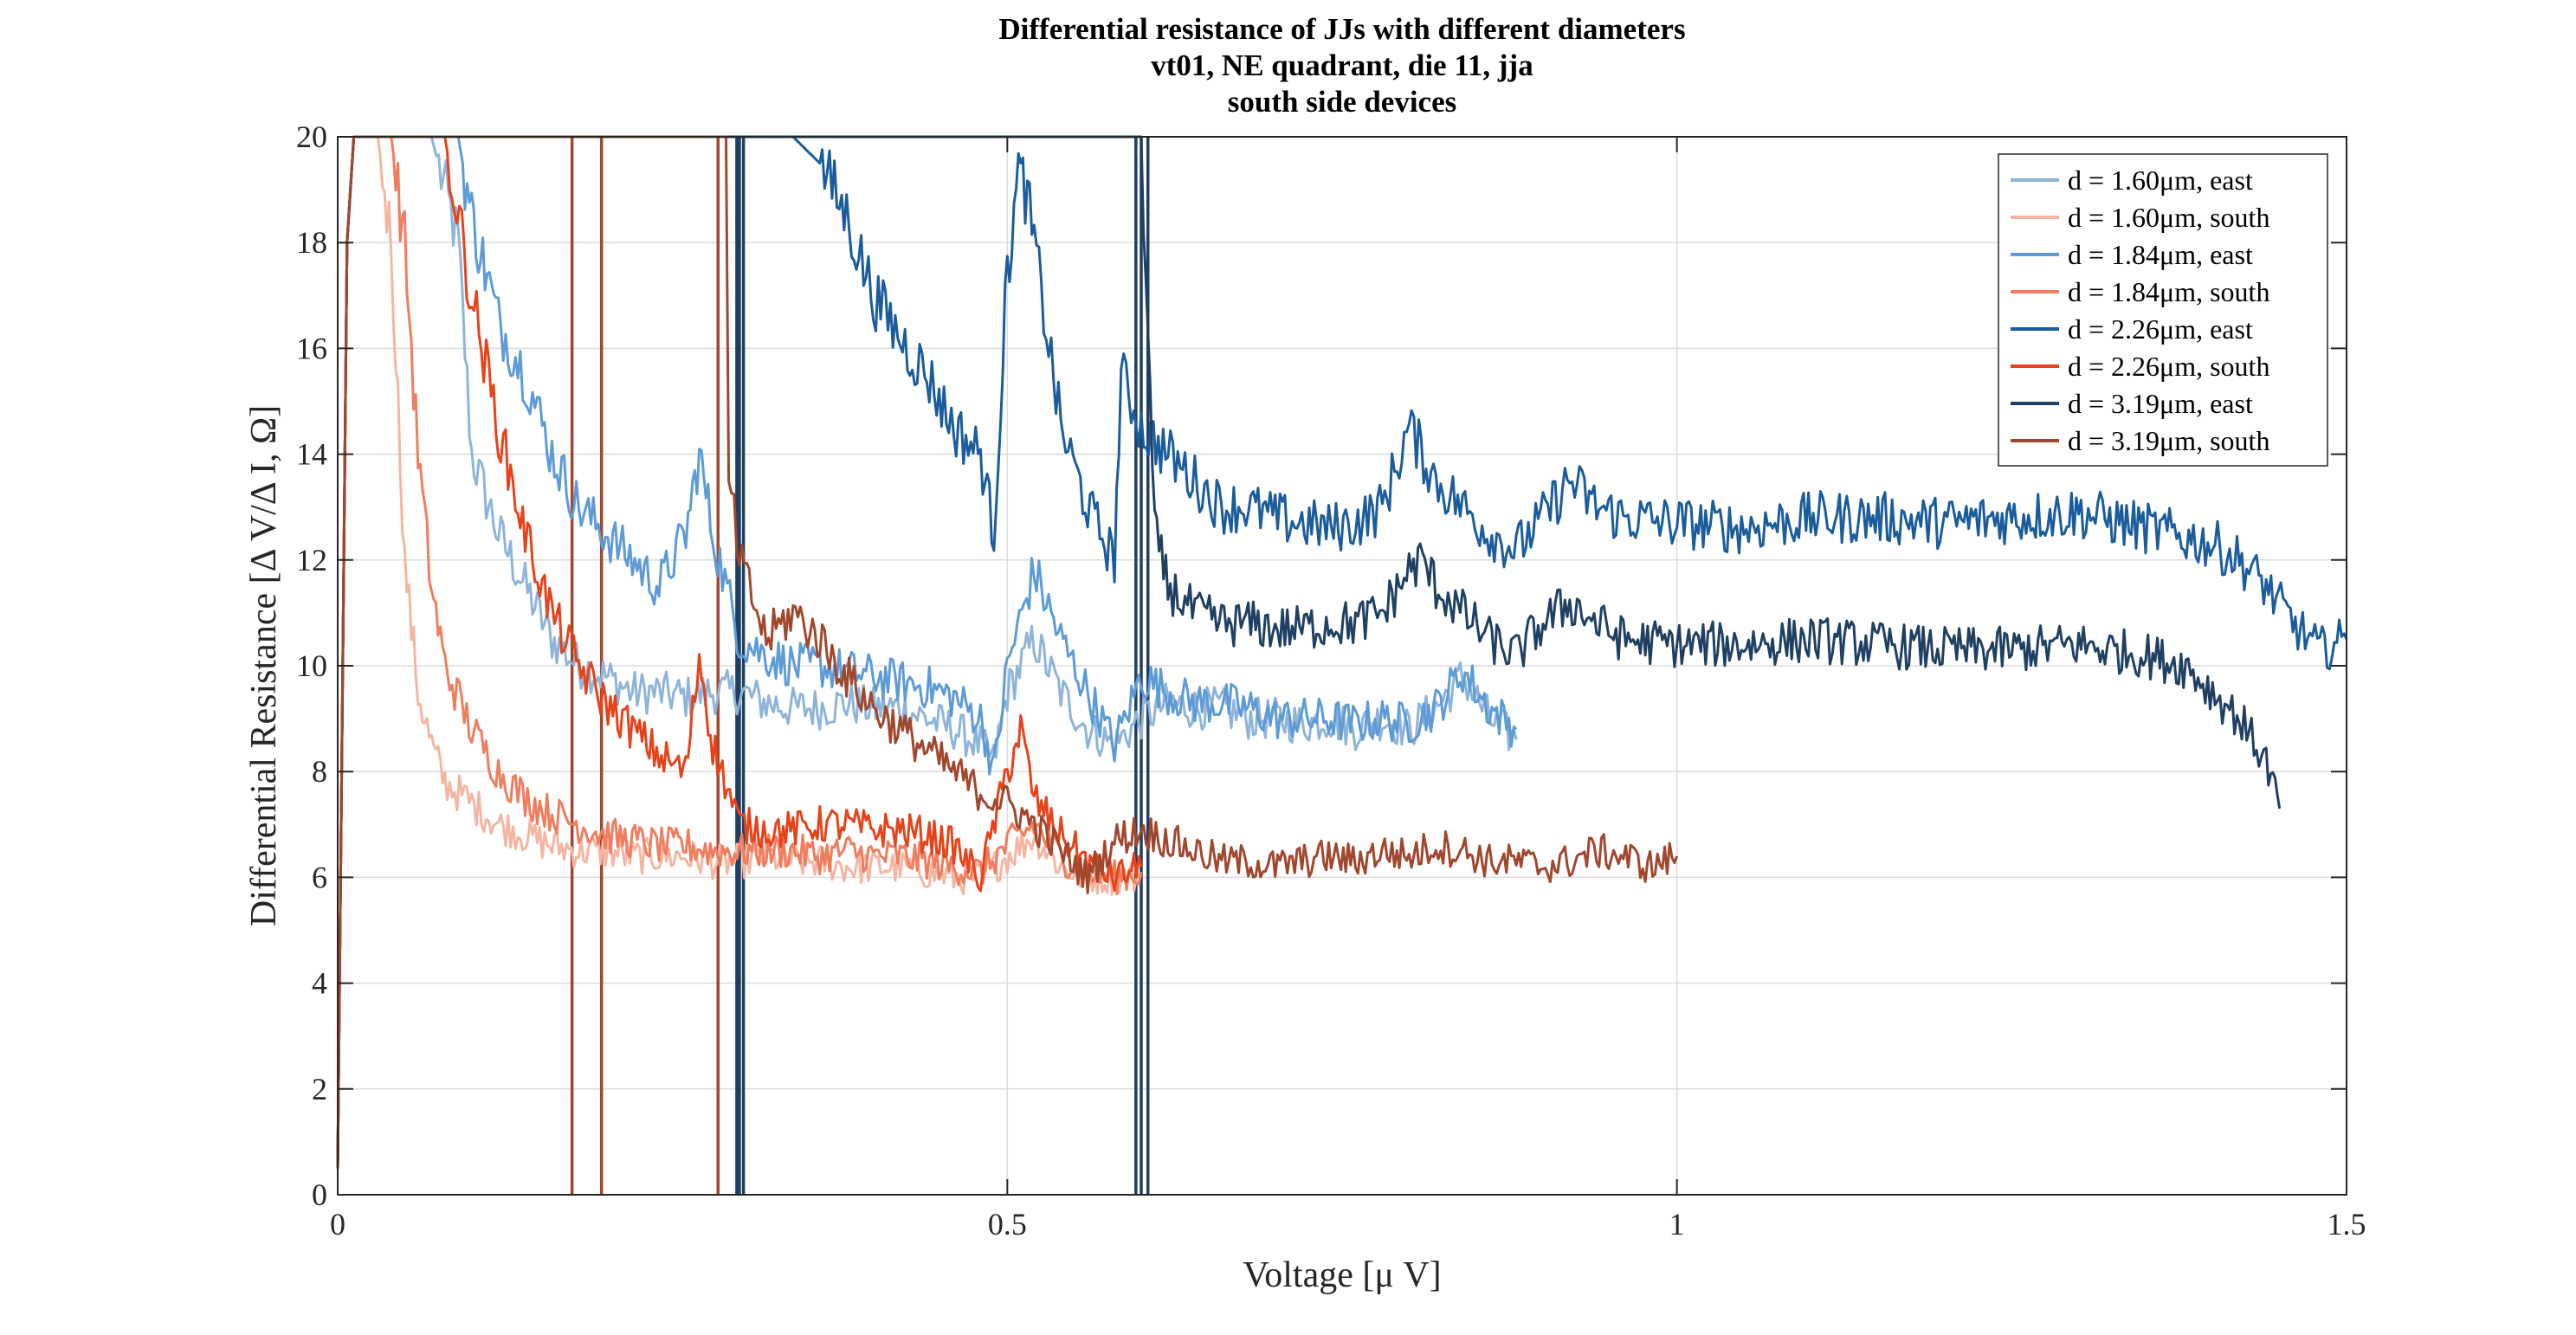 The height and width of the screenshot is (1335, 2576). What do you see at coordinates (319, 984) in the screenshot?
I see `y-tick-label-2: 4` at bounding box center [319, 984].